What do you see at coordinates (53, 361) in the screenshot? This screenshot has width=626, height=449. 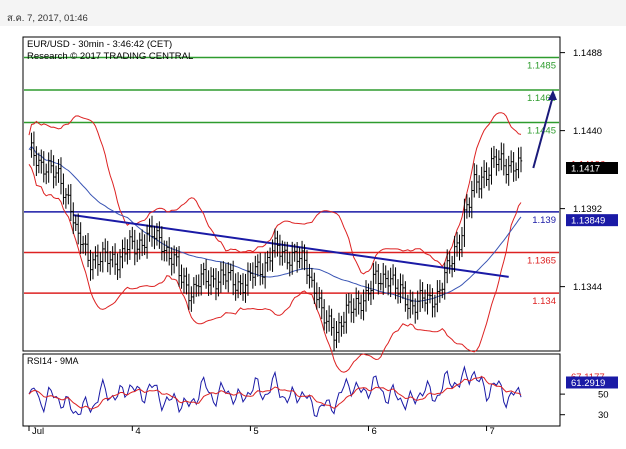 I see `indicator-label: RSI14 - 9MA` at bounding box center [53, 361].